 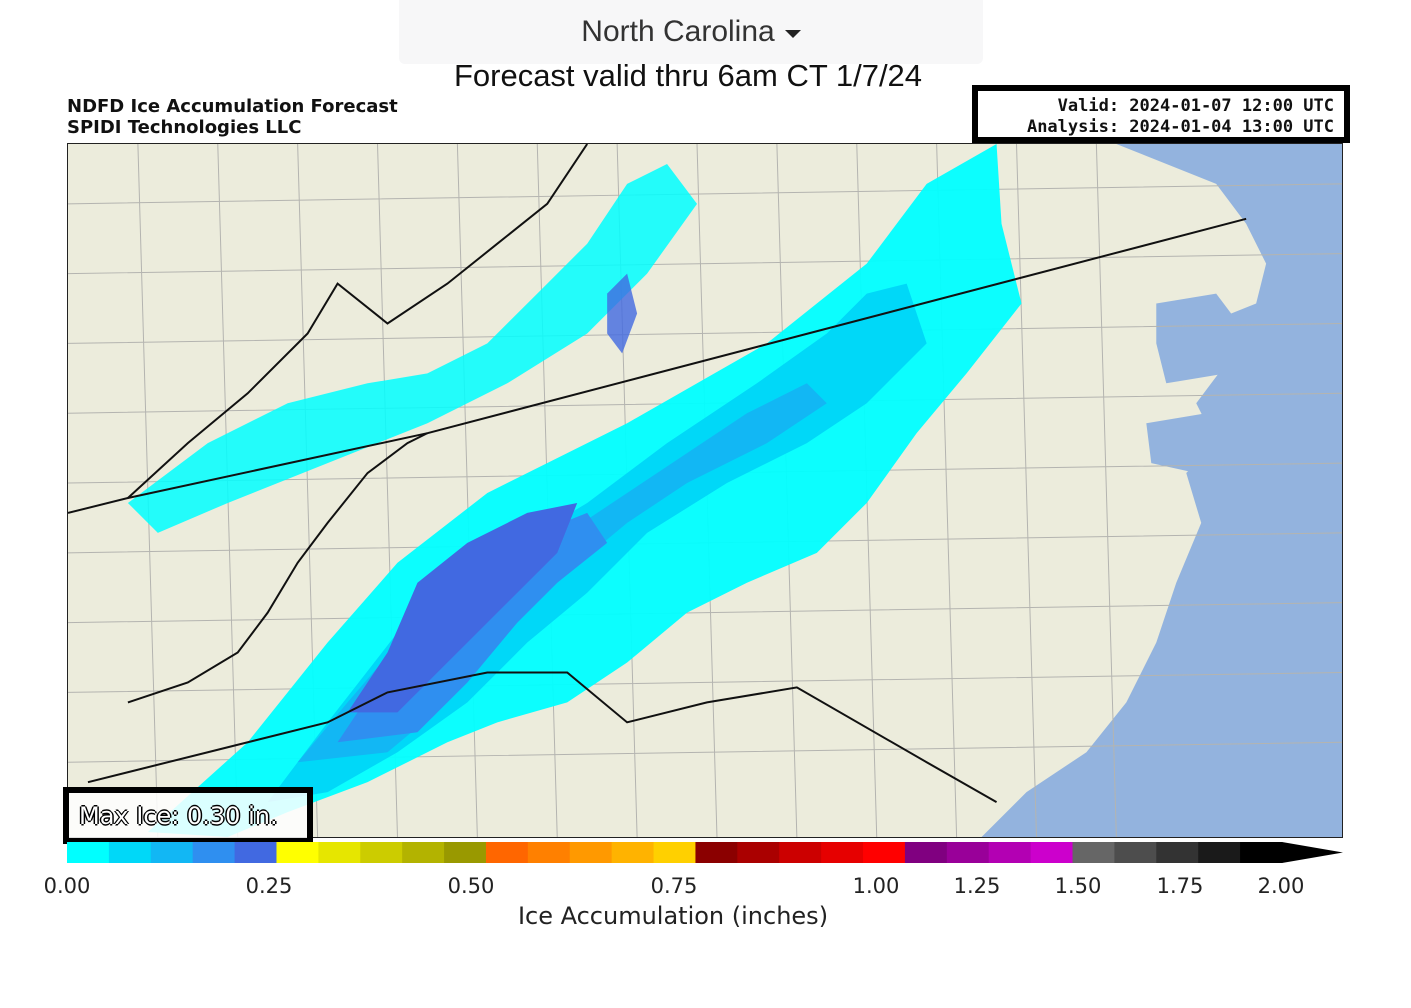 What do you see at coordinates (1078, 886) in the screenshot?
I see `colorbar-tick: 1.50` at bounding box center [1078, 886].